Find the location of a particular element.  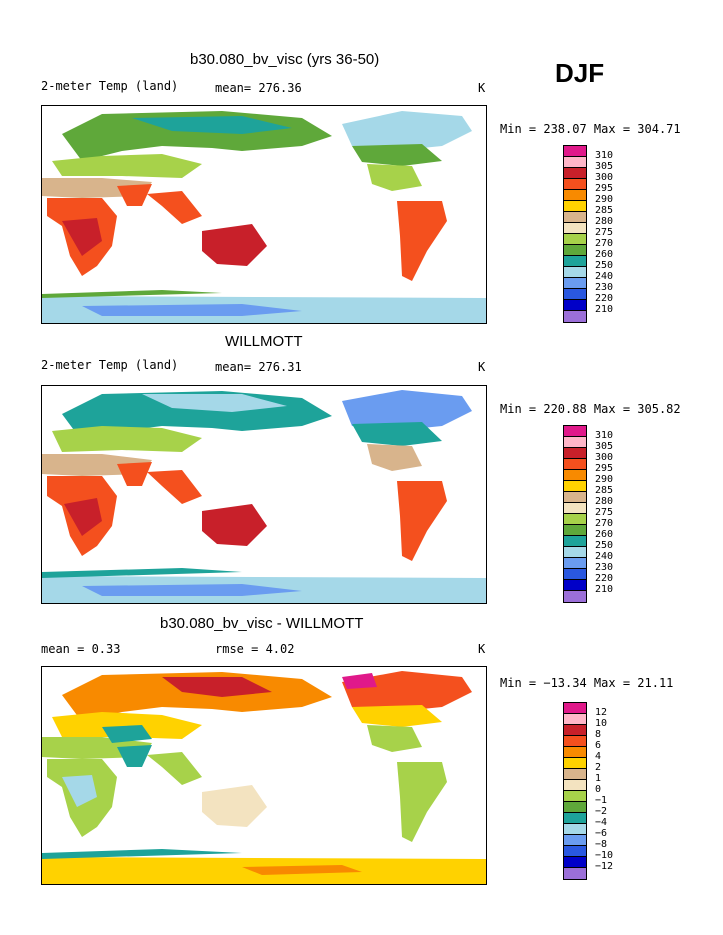

colorbar-tick-label: −1 is located at coordinates (601, 800).